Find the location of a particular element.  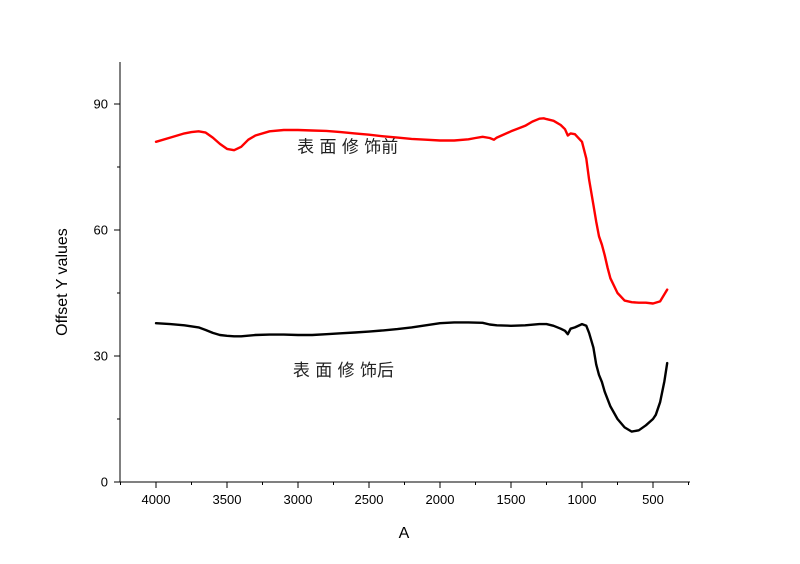

y-ticks: 0 30 60 90 is located at coordinates (107, 293).